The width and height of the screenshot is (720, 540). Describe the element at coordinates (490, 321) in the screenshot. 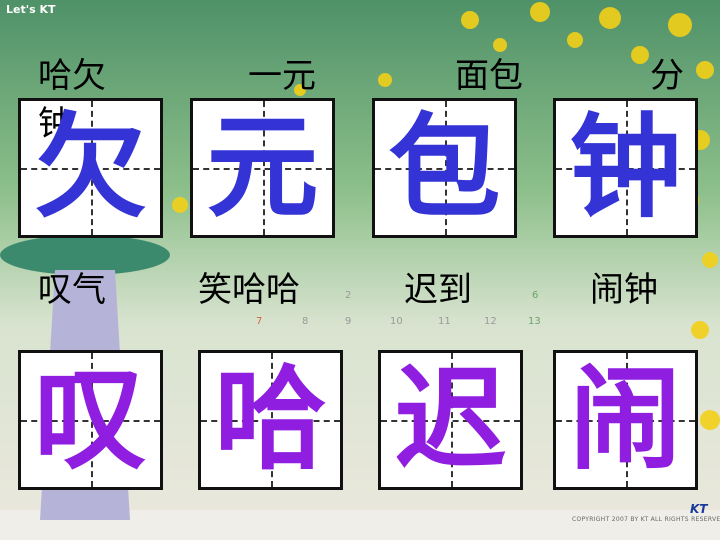

I see `calendar-number: 12` at that location.